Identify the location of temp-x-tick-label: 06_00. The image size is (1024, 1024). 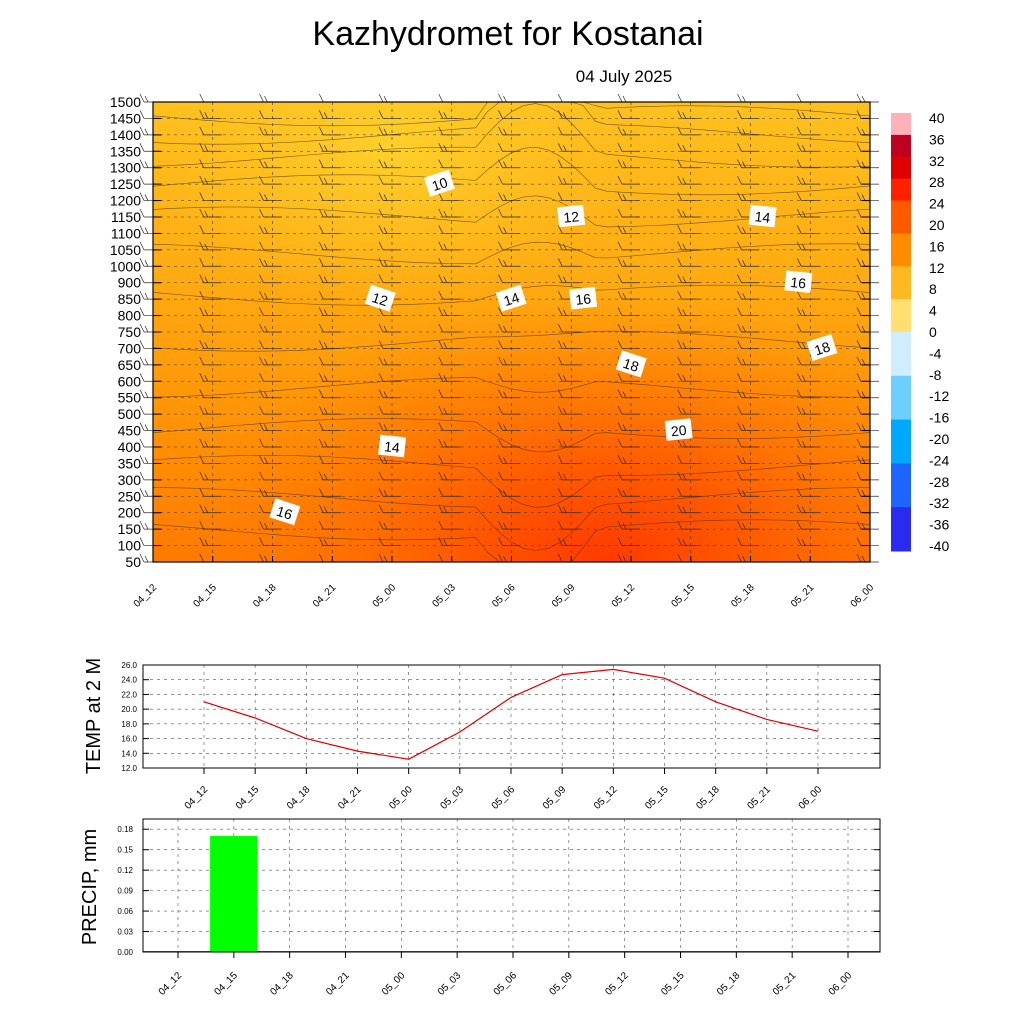
(811, 798).